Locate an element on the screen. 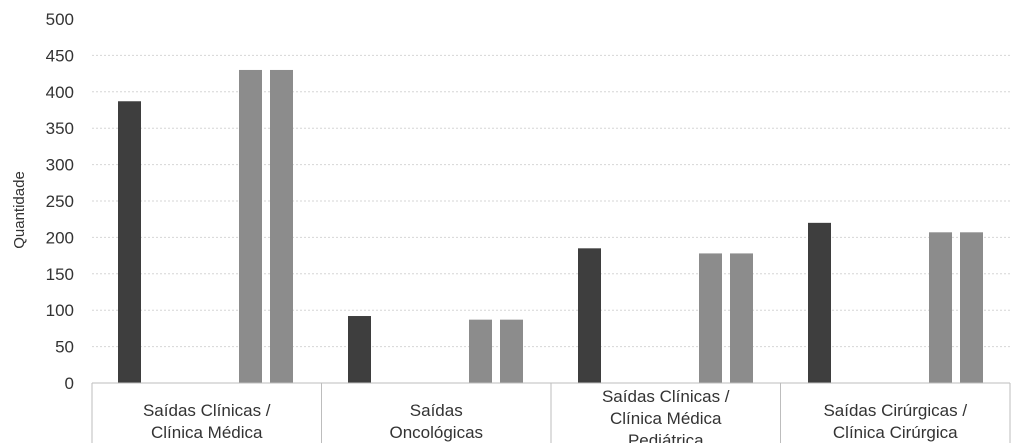  y-tick-label: 300 is located at coordinates (60, 165).